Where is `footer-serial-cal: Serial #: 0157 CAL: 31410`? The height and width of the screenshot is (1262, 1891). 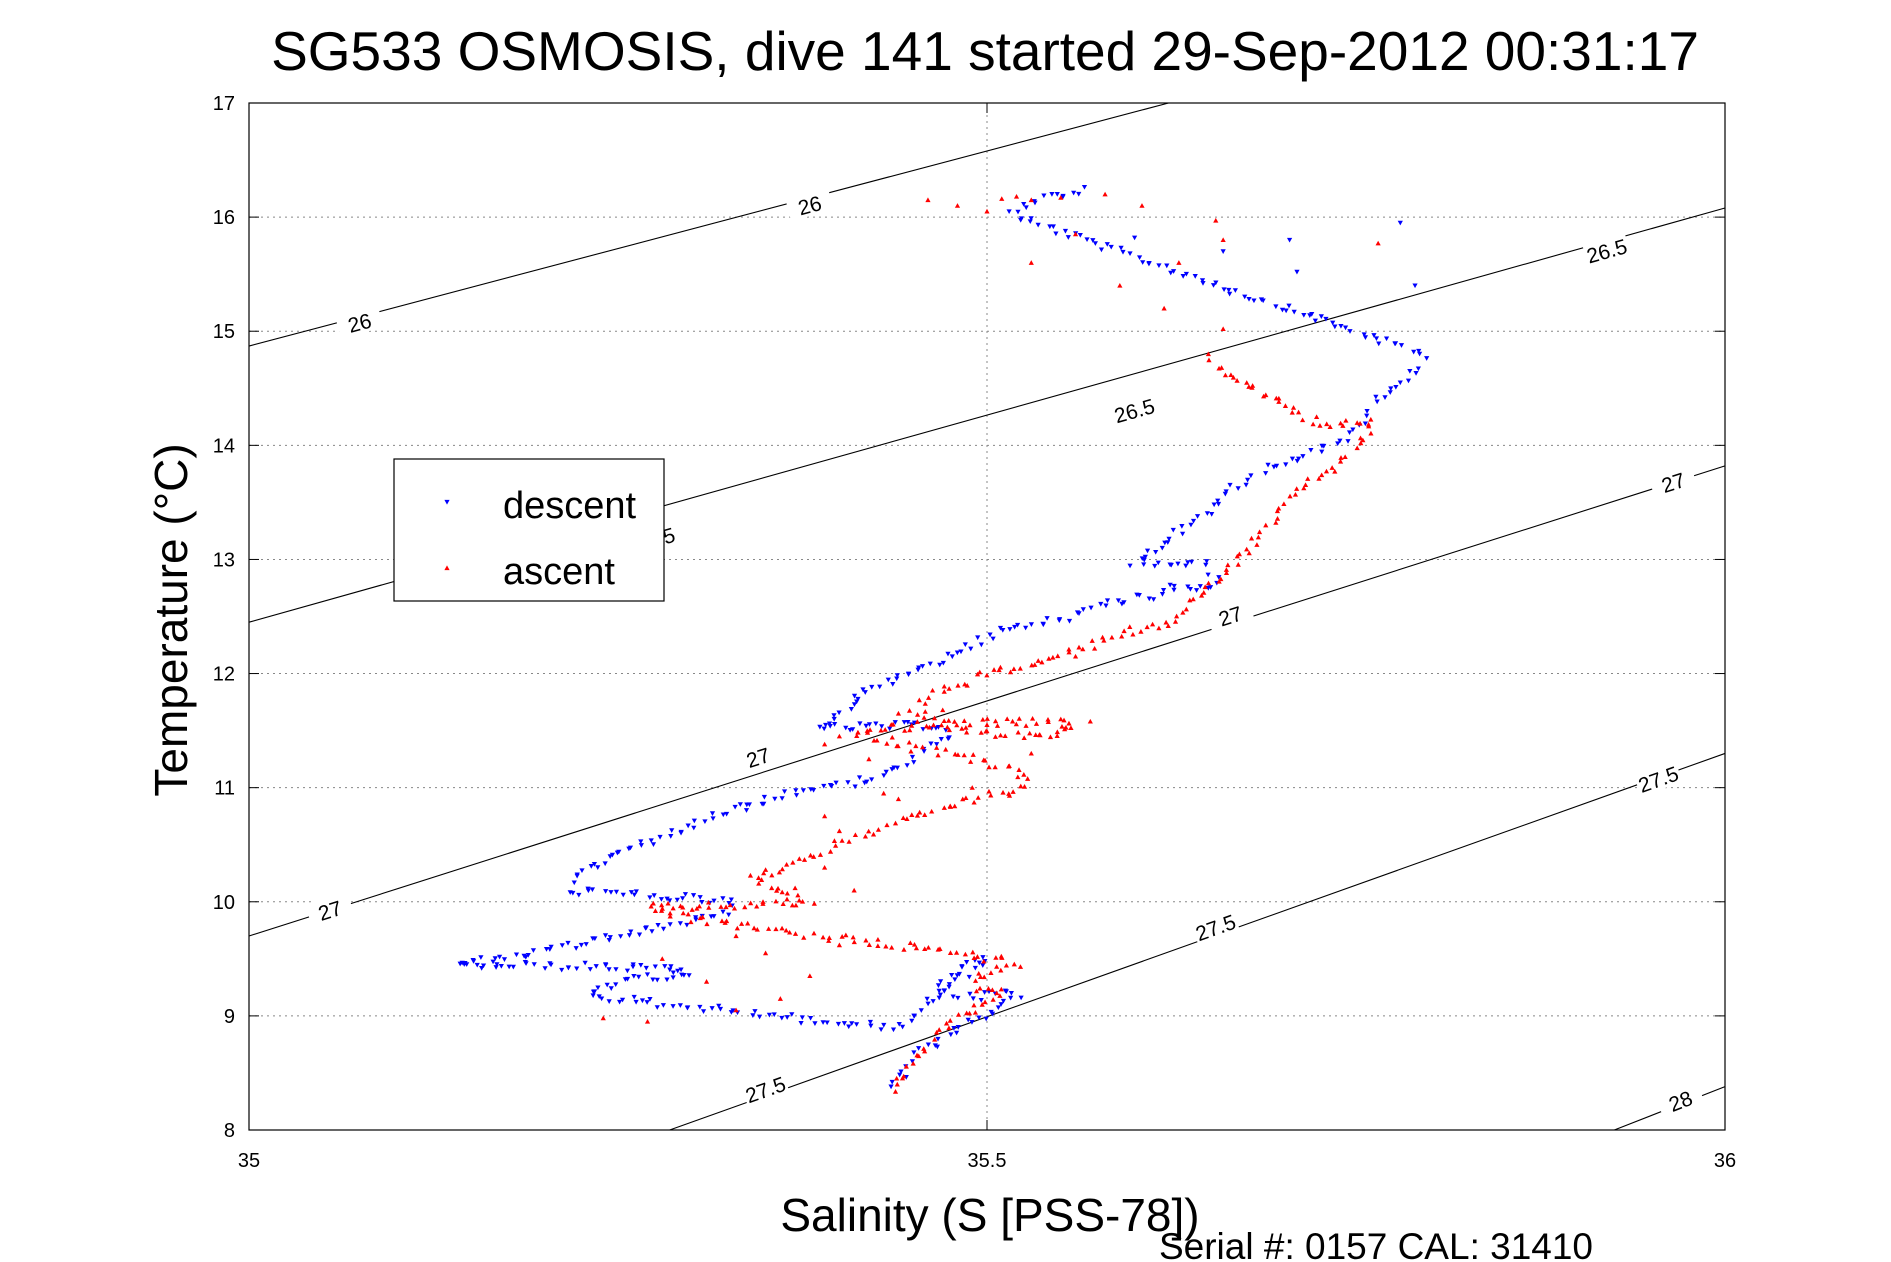 footer-serial-cal: Serial #: 0157 CAL: 31410 is located at coordinates (1376, 1244).